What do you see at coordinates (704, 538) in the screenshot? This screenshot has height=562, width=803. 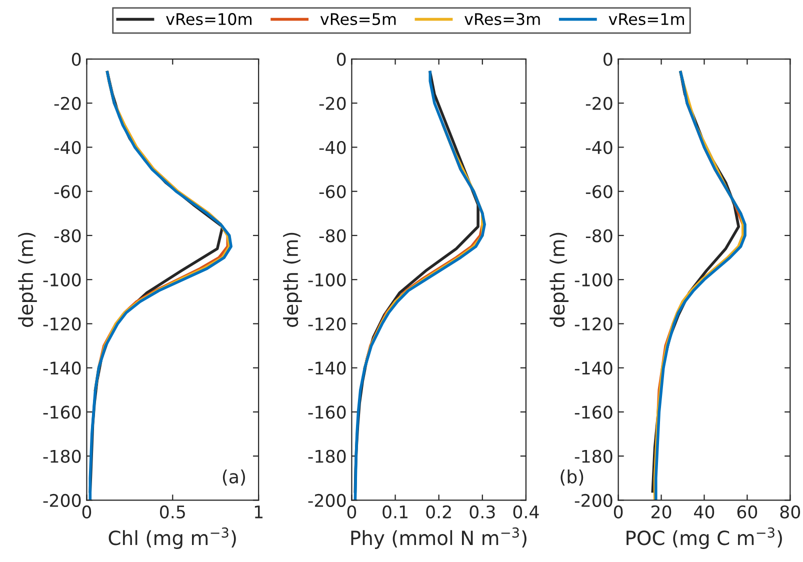 I see `x-axis-title: POC (mg C m$^{−3}$)` at bounding box center [704, 538].